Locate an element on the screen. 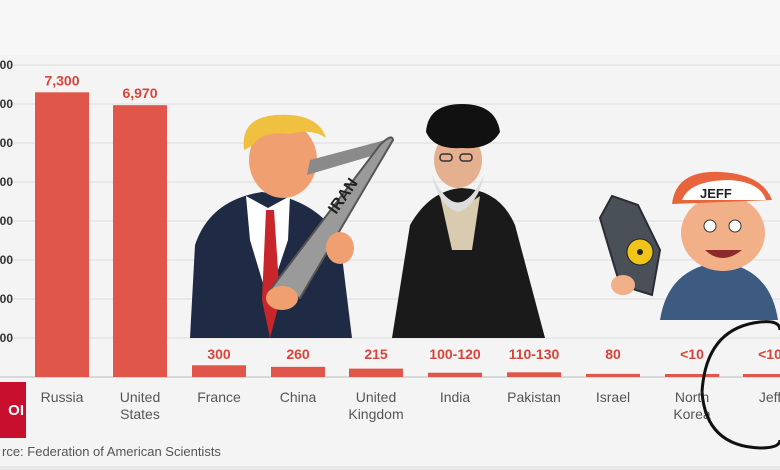  category-label: North is located at coordinates (692, 397).